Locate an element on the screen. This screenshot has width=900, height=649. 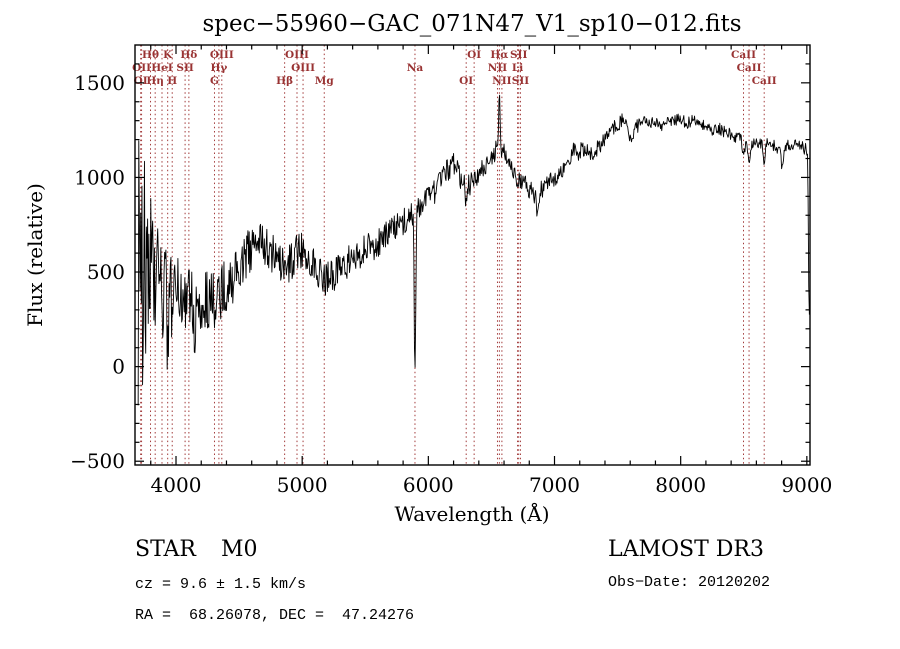
spectral-line-label: Li is located at coordinates (517, 68).